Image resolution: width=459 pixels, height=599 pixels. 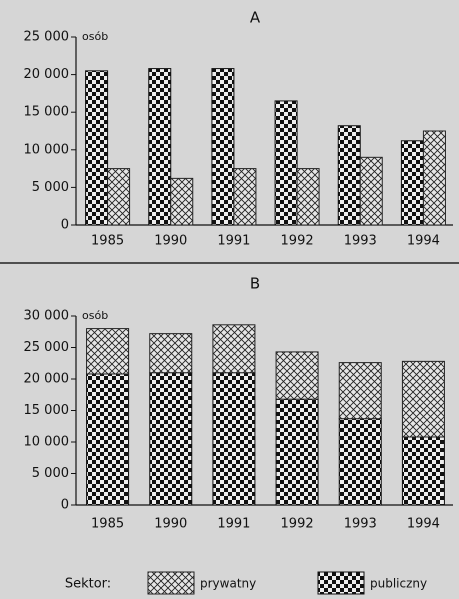 I want to click on chart-title: B, so click(x=255, y=284).